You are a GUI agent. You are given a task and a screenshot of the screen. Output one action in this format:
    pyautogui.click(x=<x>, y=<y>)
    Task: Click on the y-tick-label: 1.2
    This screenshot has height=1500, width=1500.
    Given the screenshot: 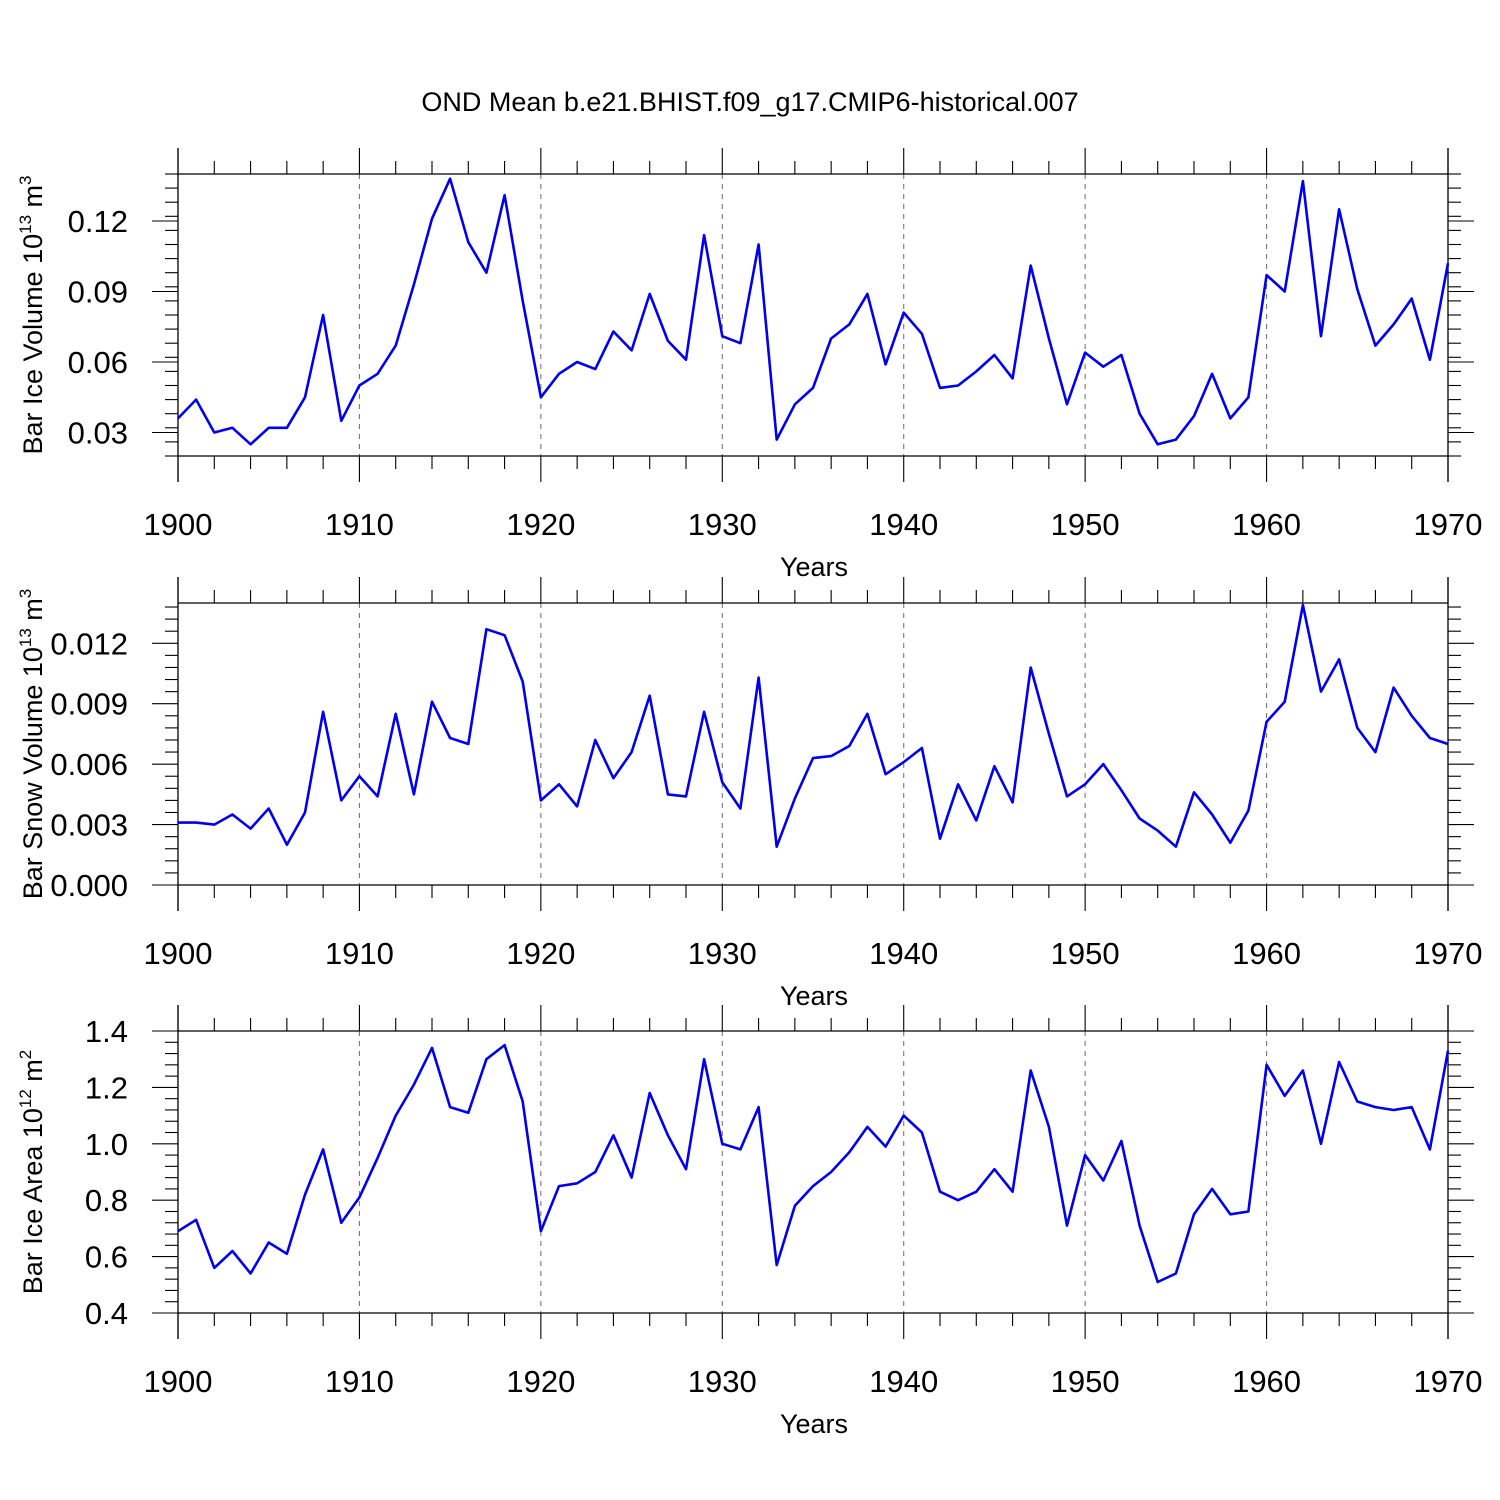 What is the action you would take?
    pyautogui.click(x=106, y=1087)
    